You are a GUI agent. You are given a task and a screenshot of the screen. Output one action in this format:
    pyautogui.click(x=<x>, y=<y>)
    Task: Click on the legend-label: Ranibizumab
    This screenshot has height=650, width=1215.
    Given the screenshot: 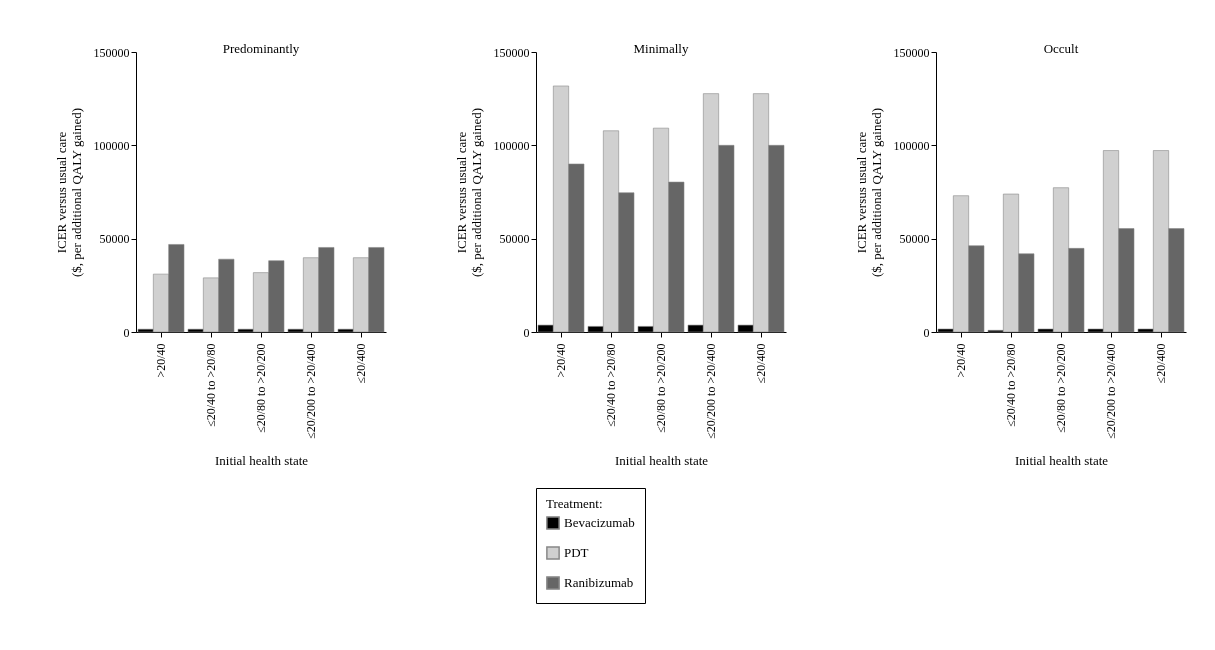 What is the action you would take?
    pyautogui.click(x=599, y=582)
    